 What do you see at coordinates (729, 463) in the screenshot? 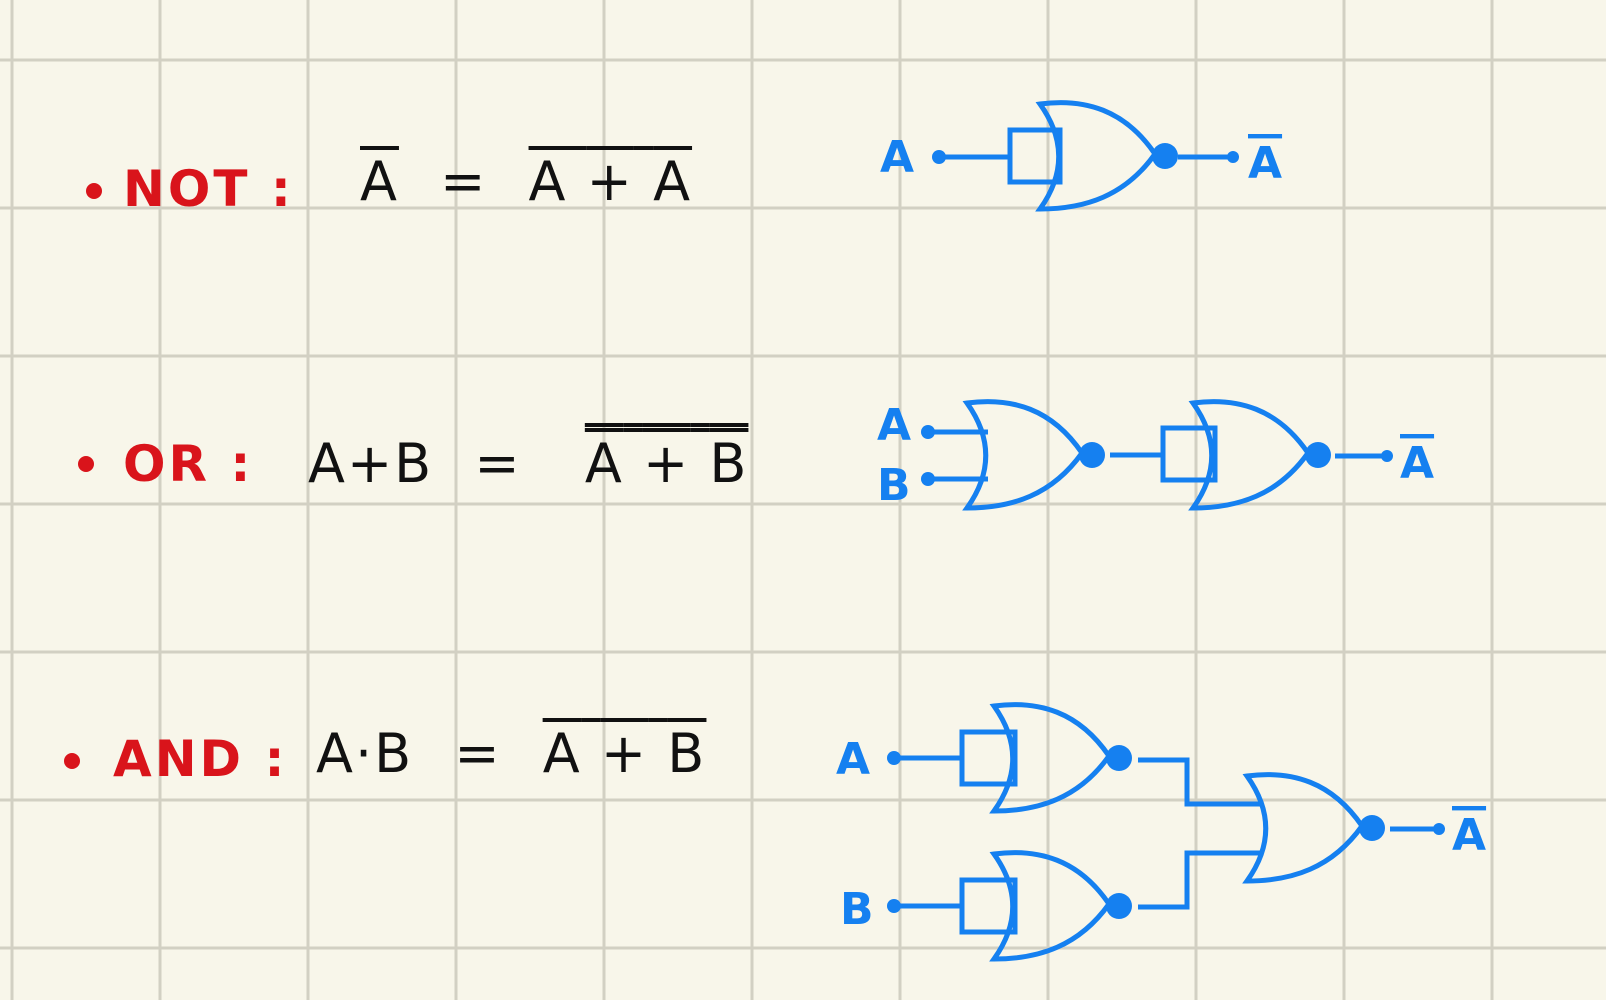
I see `or-rhs-b: B` at bounding box center [729, 463].